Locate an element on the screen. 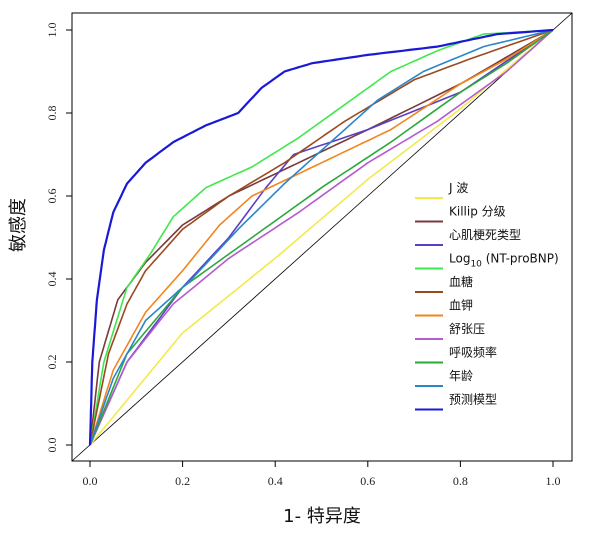 Image resolution: width=590 pixels, height=533 pixels. legend-label: 呼吸频率 is located at coordinates (473, 352).